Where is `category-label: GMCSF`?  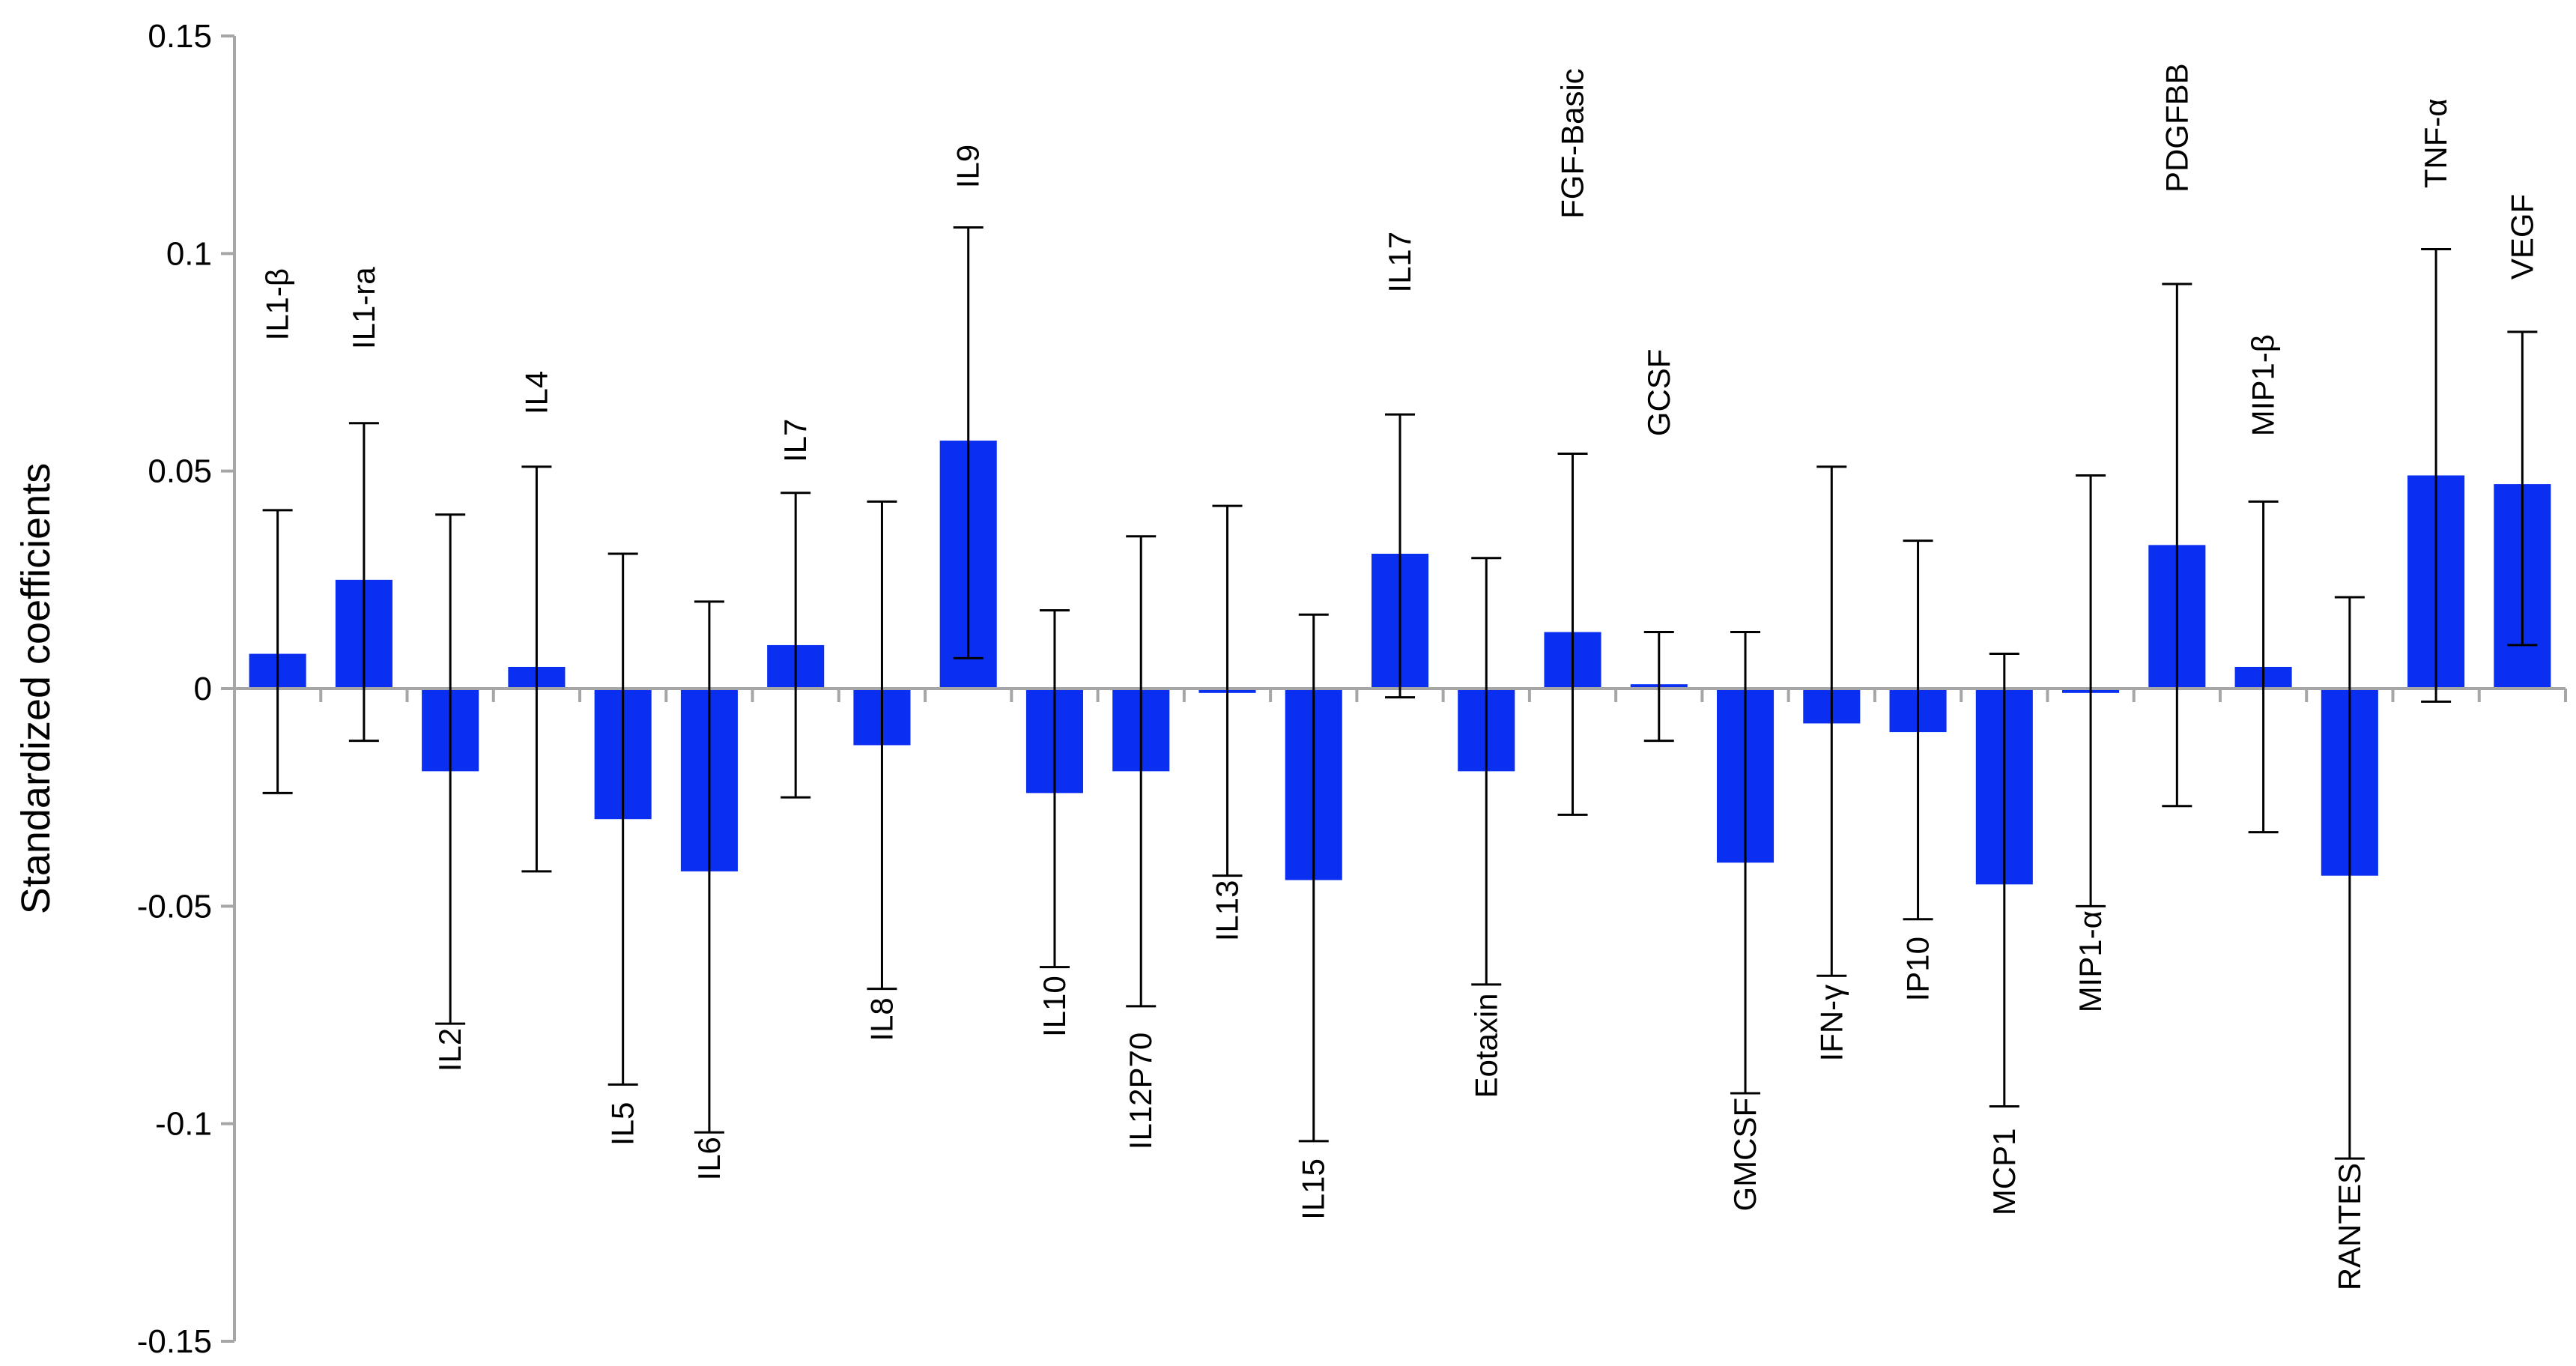 category-label: GMCSF is located at coordinates (1745, 1155).